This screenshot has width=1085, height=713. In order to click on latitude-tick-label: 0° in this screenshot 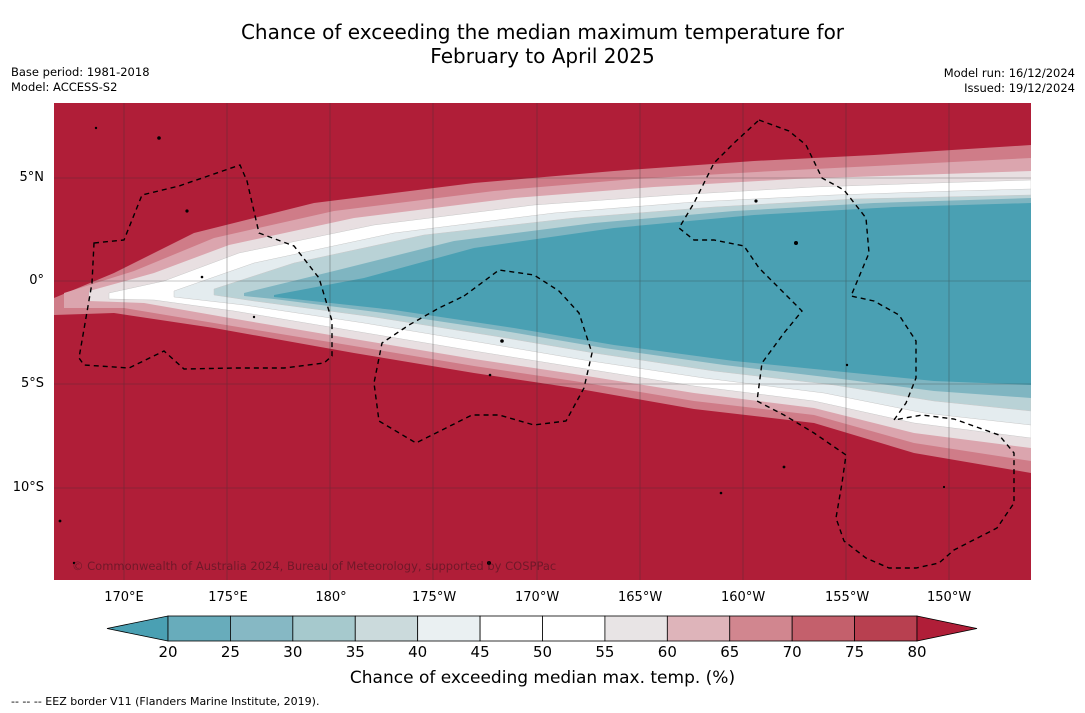, I will do `click(36, 280)`.